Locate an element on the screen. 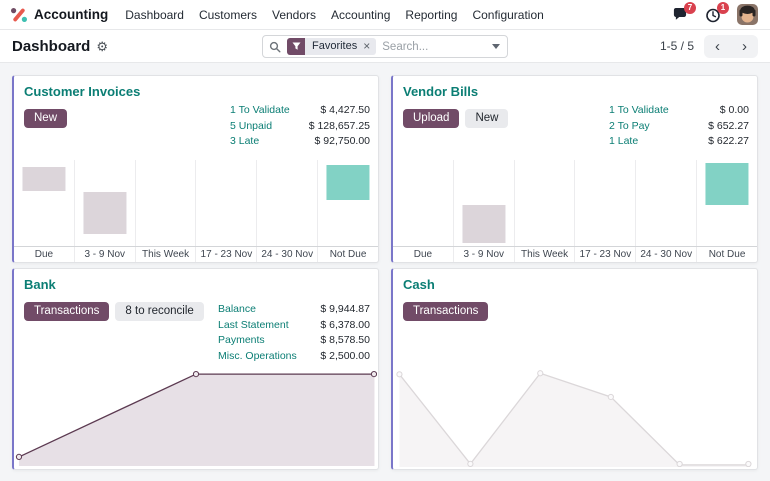  nav-item-reporting: Reporting is located at coordinates (431, 14).